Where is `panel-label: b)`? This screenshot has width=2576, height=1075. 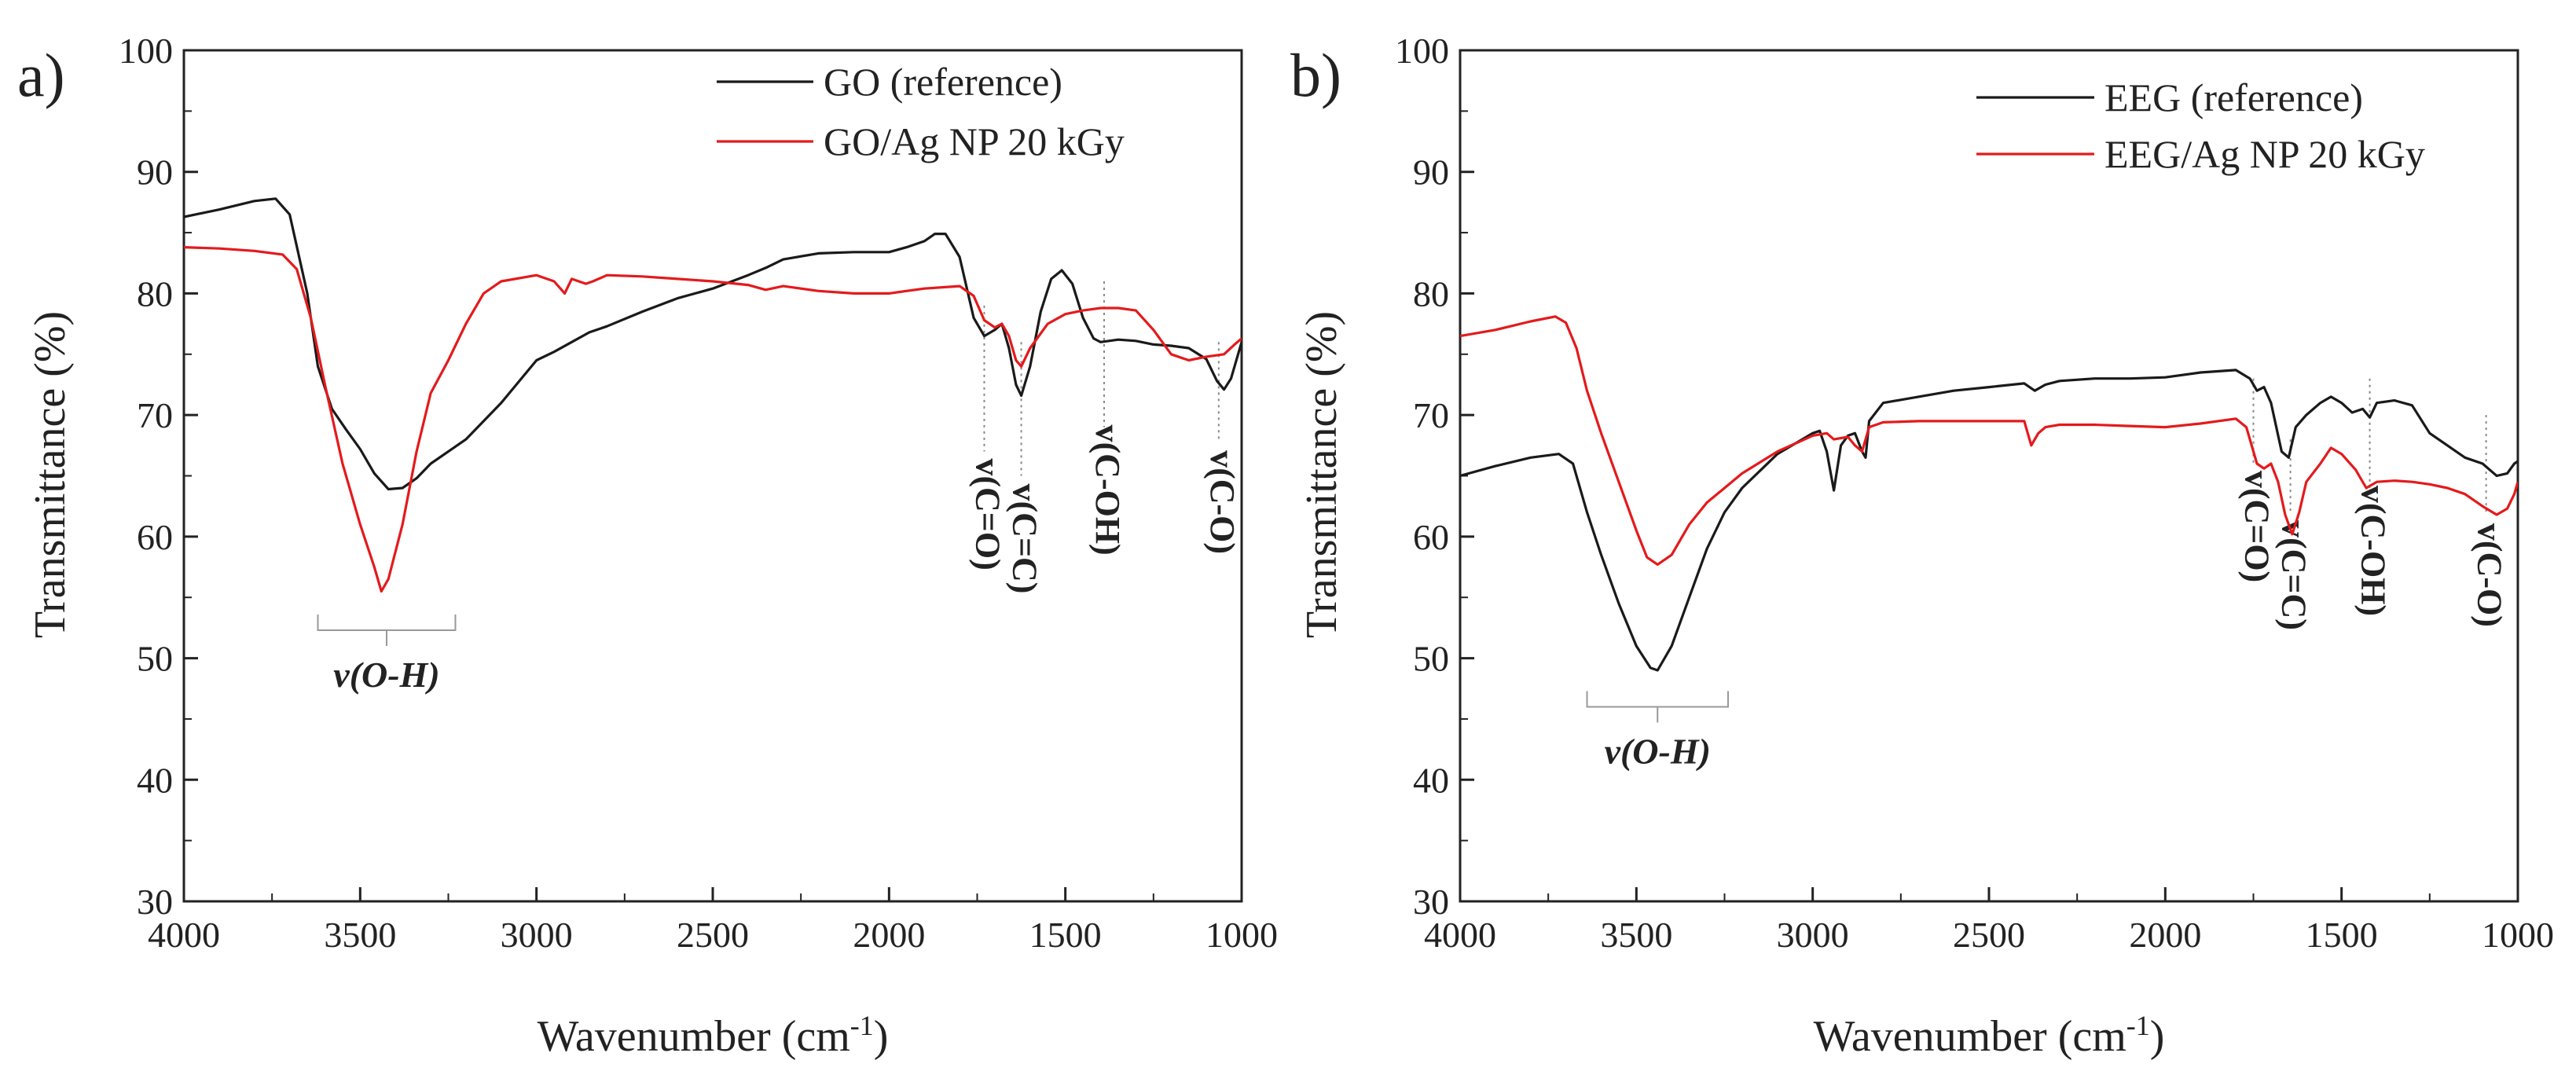 panel-label: b) is located at coordinates (1316, 75).